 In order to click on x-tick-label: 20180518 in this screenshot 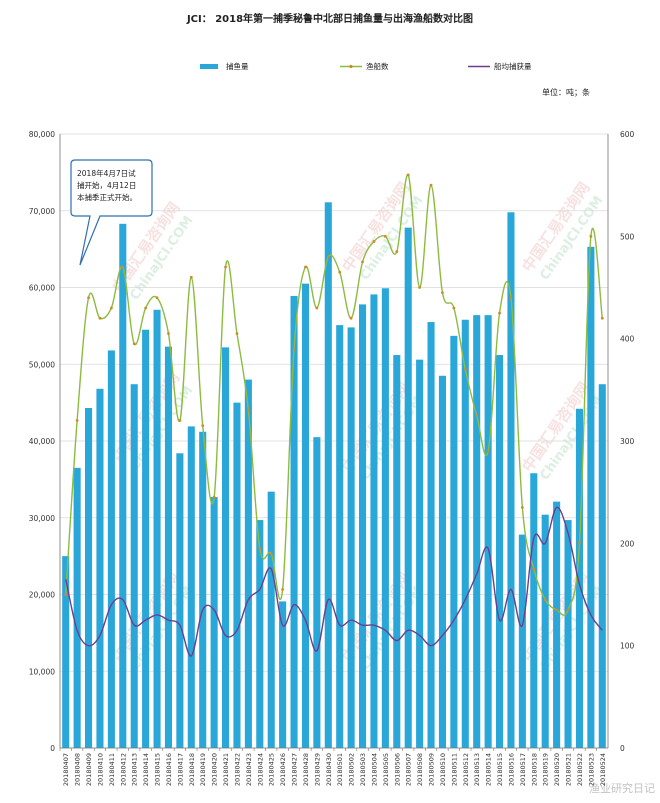, I will do `click(534, 769)`.